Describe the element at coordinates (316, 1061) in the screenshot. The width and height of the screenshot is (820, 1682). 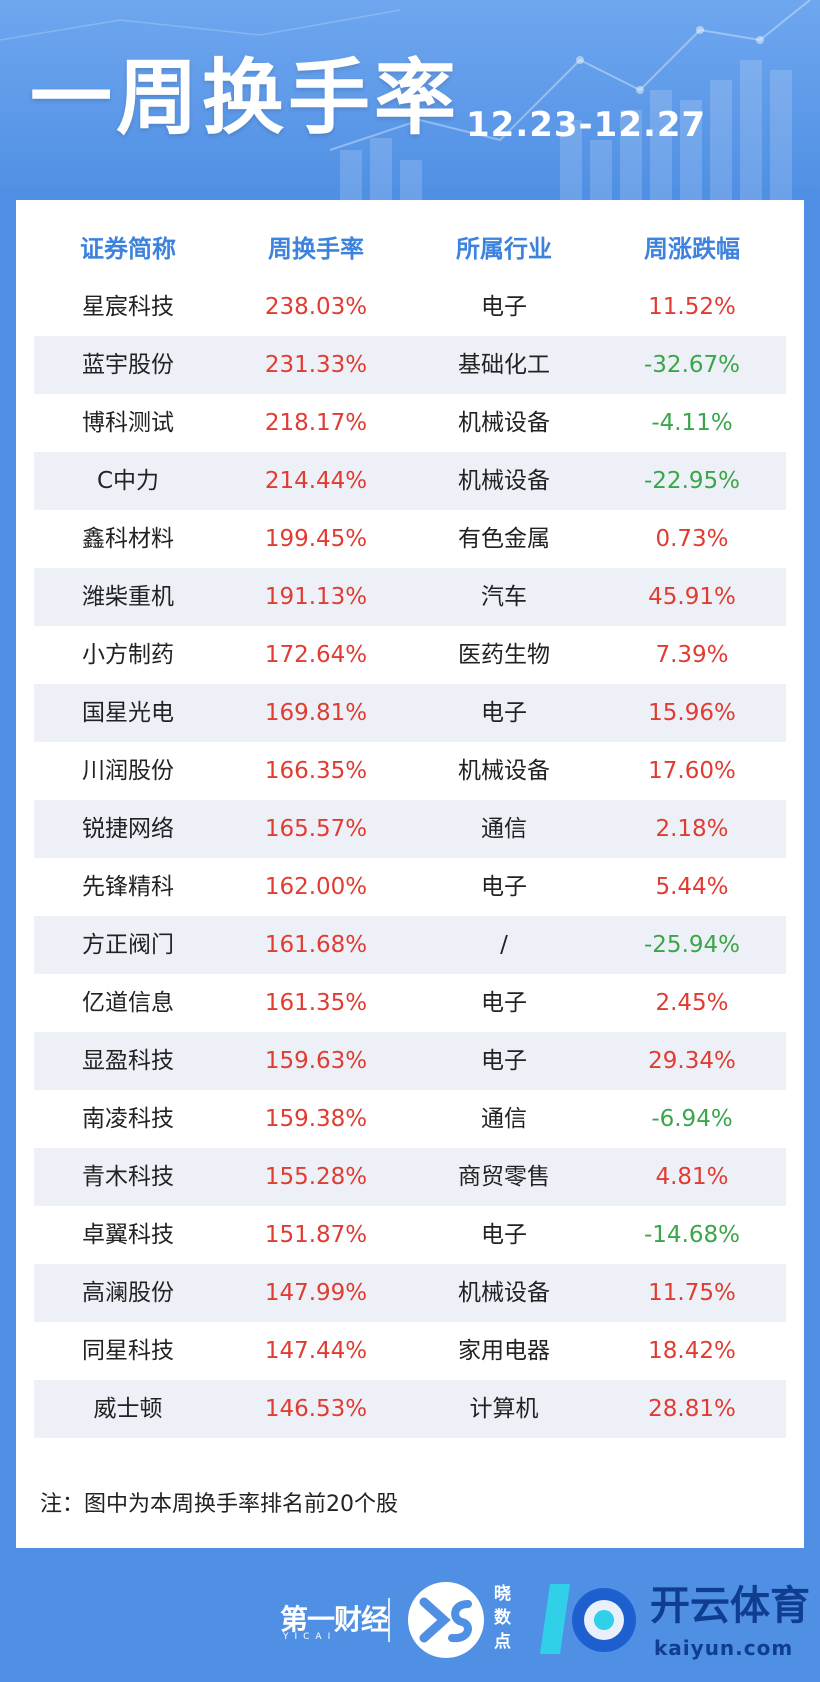
I see `turnover-rate-cell: 159.63%` at that location.